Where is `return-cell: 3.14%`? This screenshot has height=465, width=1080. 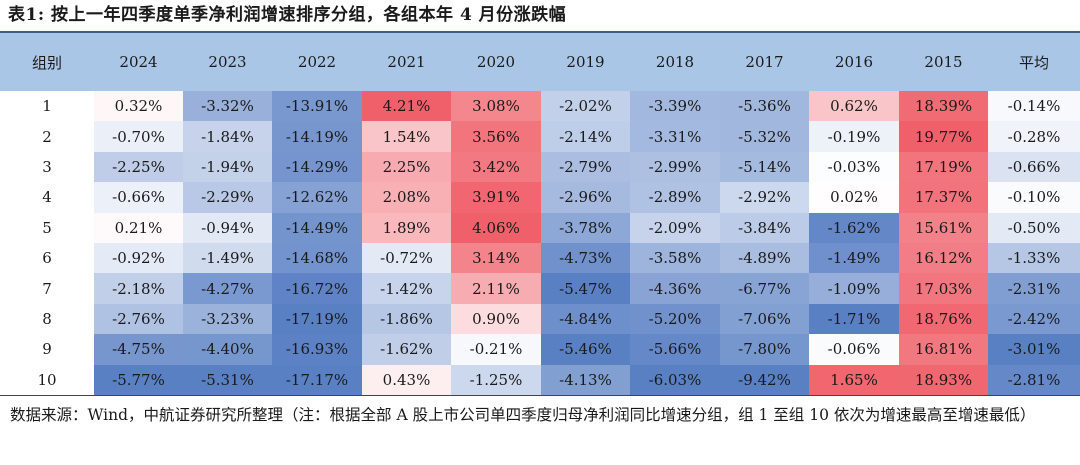
return-cell: 3.14% is located at coordinates (496, 258).